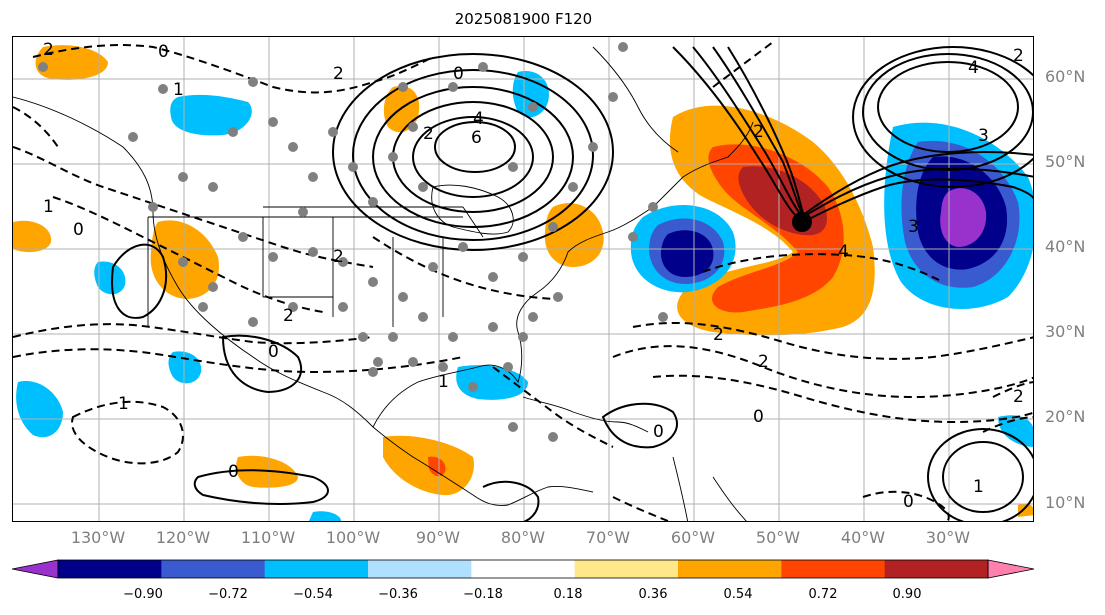  I want to click on colorbar-frame, so click(523, 569).